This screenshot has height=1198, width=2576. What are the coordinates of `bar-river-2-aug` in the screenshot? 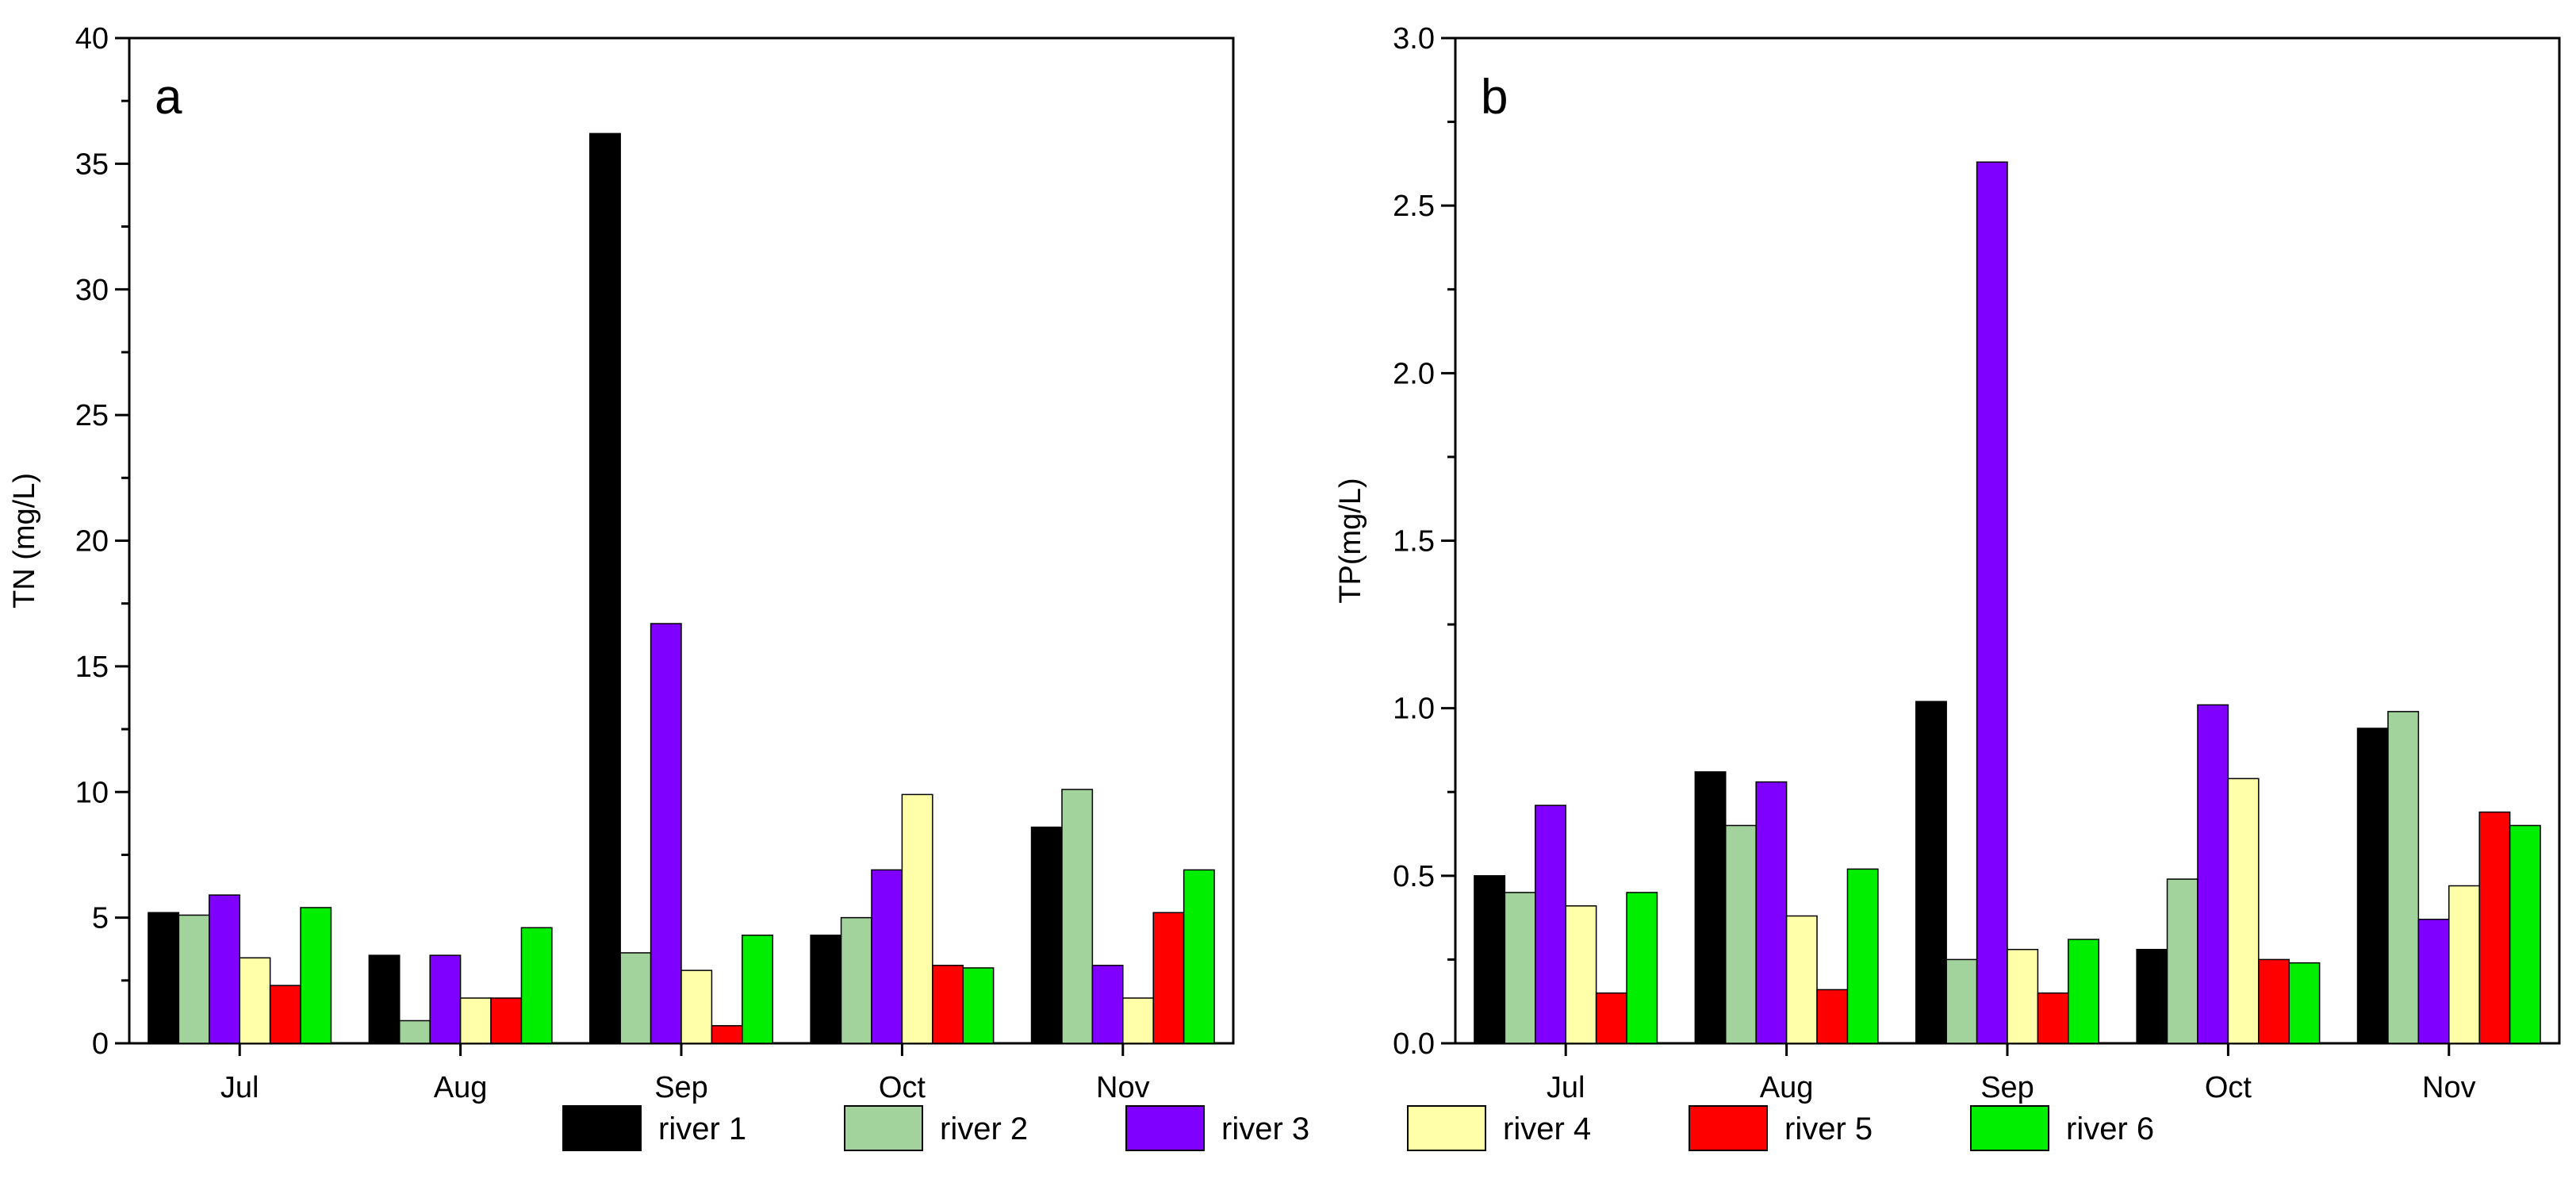 It's located at (415, 1032).